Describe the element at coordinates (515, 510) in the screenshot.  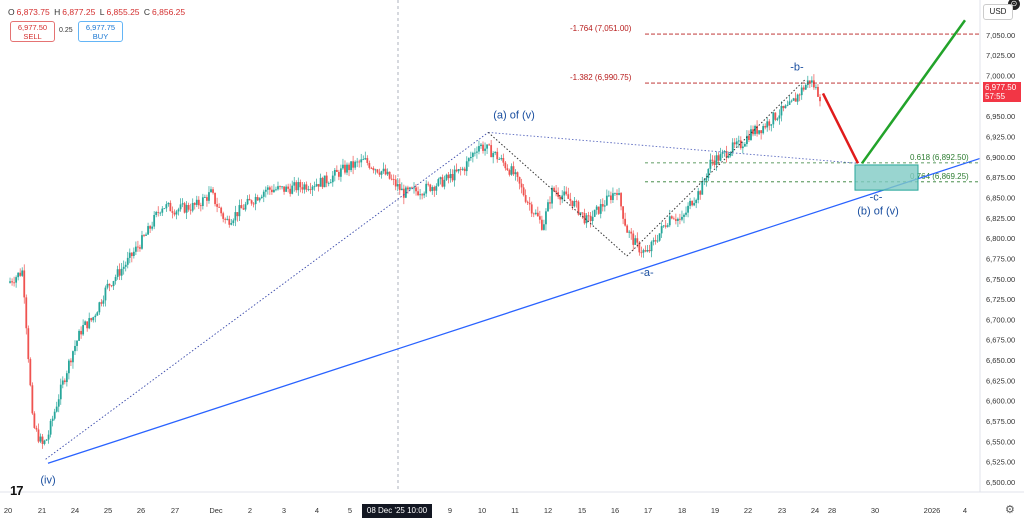
I see `time-tick-label: 11` at that location.